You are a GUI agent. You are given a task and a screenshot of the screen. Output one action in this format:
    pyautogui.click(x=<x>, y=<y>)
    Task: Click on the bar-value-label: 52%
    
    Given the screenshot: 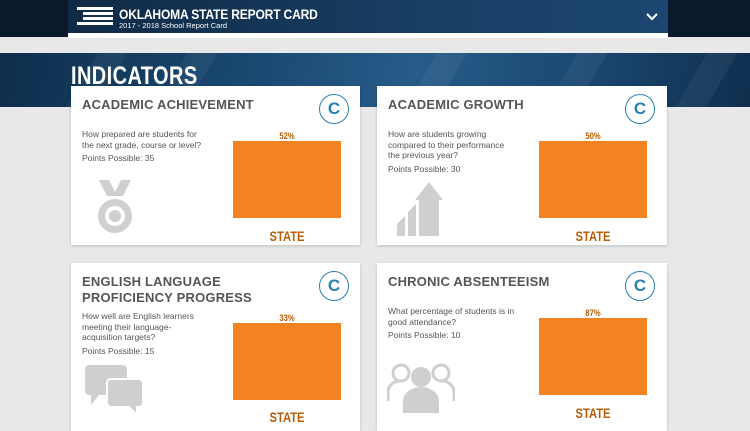 What is the action you would take?
    pyautogui.click(x=287, y=136)
    